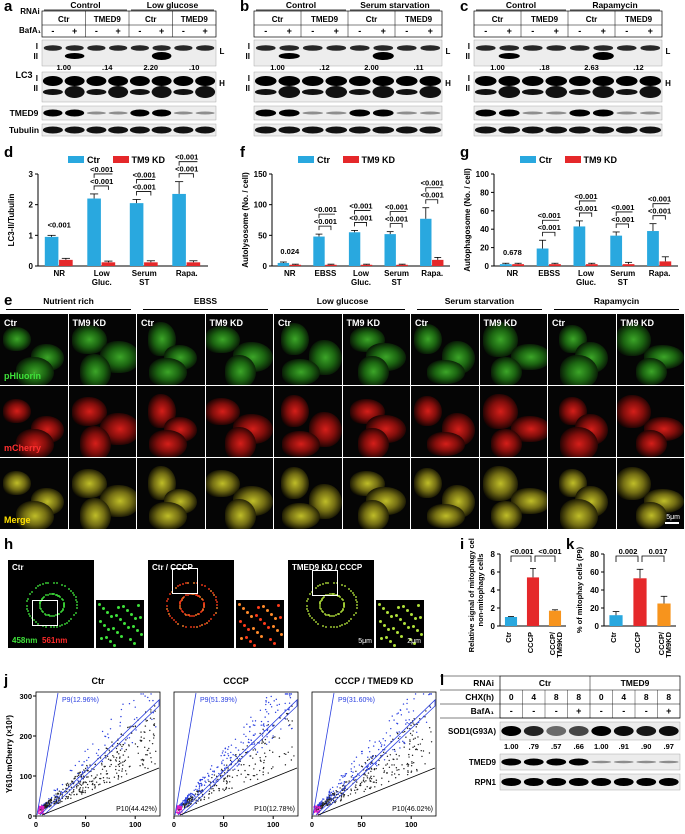 This screenshot has height=834, width=685. I want to click on cell-blob, so click(95, 513).